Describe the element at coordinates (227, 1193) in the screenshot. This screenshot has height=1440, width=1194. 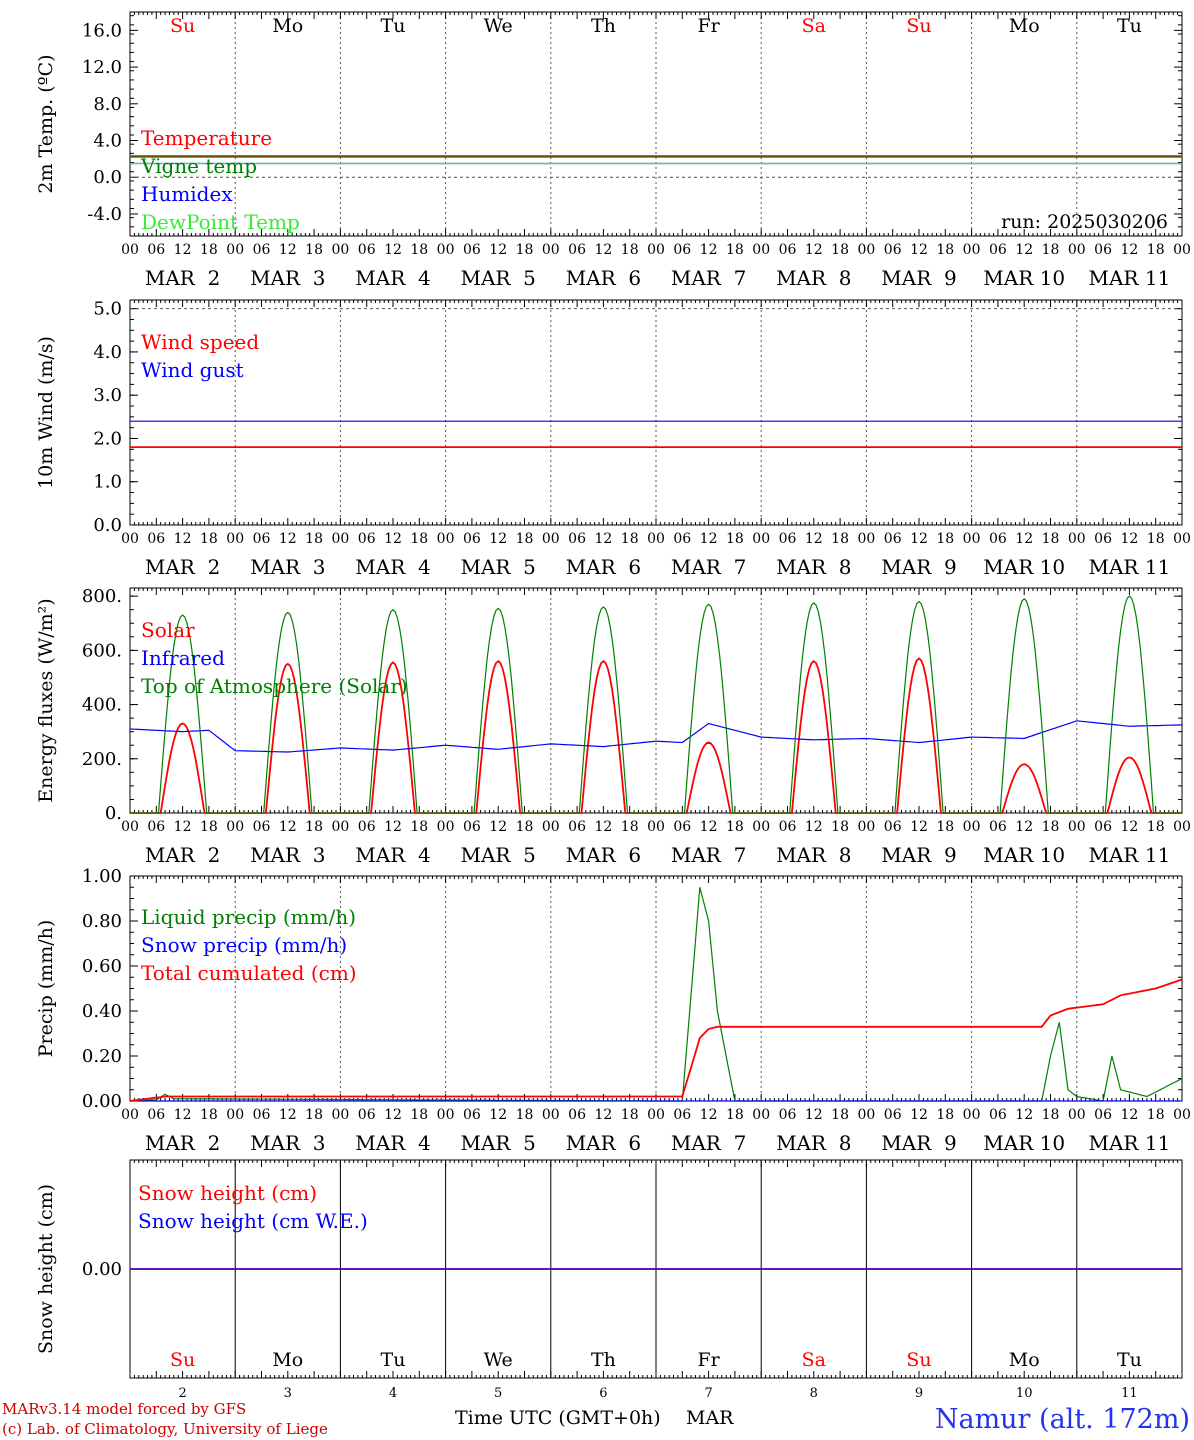
I see `legend-entry: Snow height (cm)` at that location.